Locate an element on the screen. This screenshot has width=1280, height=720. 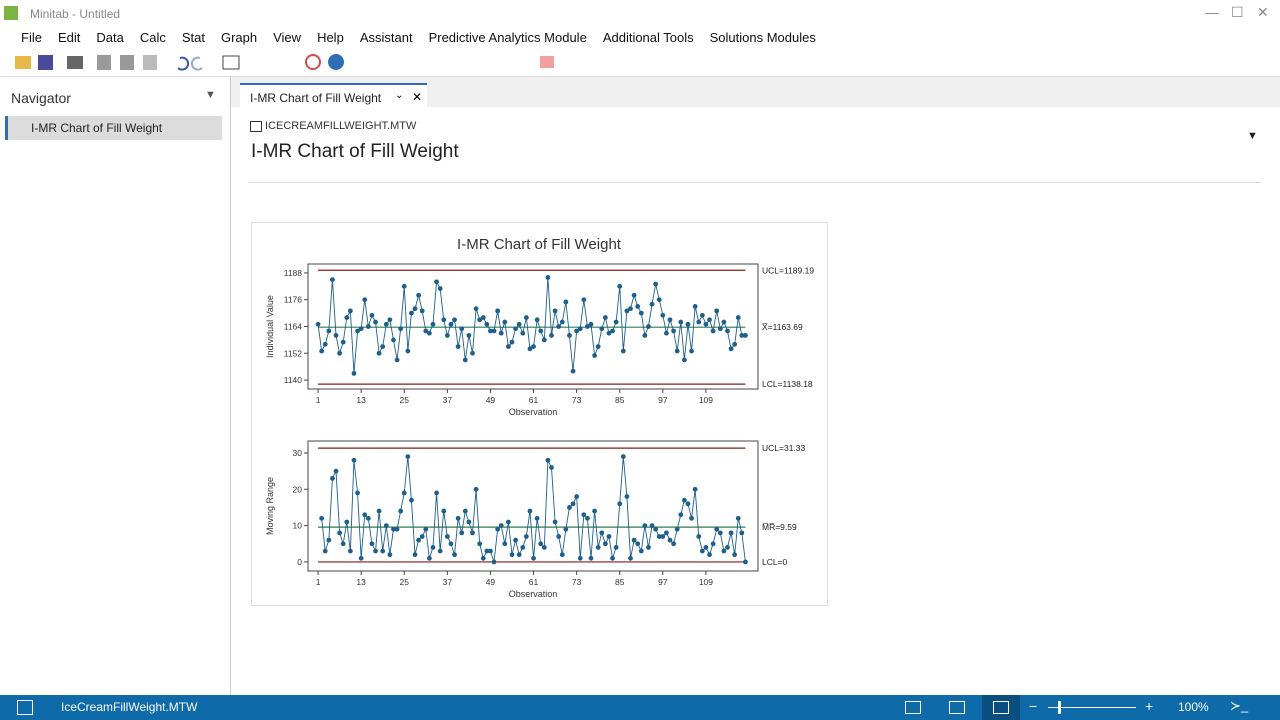
paste is located at coordinates (150, 62).